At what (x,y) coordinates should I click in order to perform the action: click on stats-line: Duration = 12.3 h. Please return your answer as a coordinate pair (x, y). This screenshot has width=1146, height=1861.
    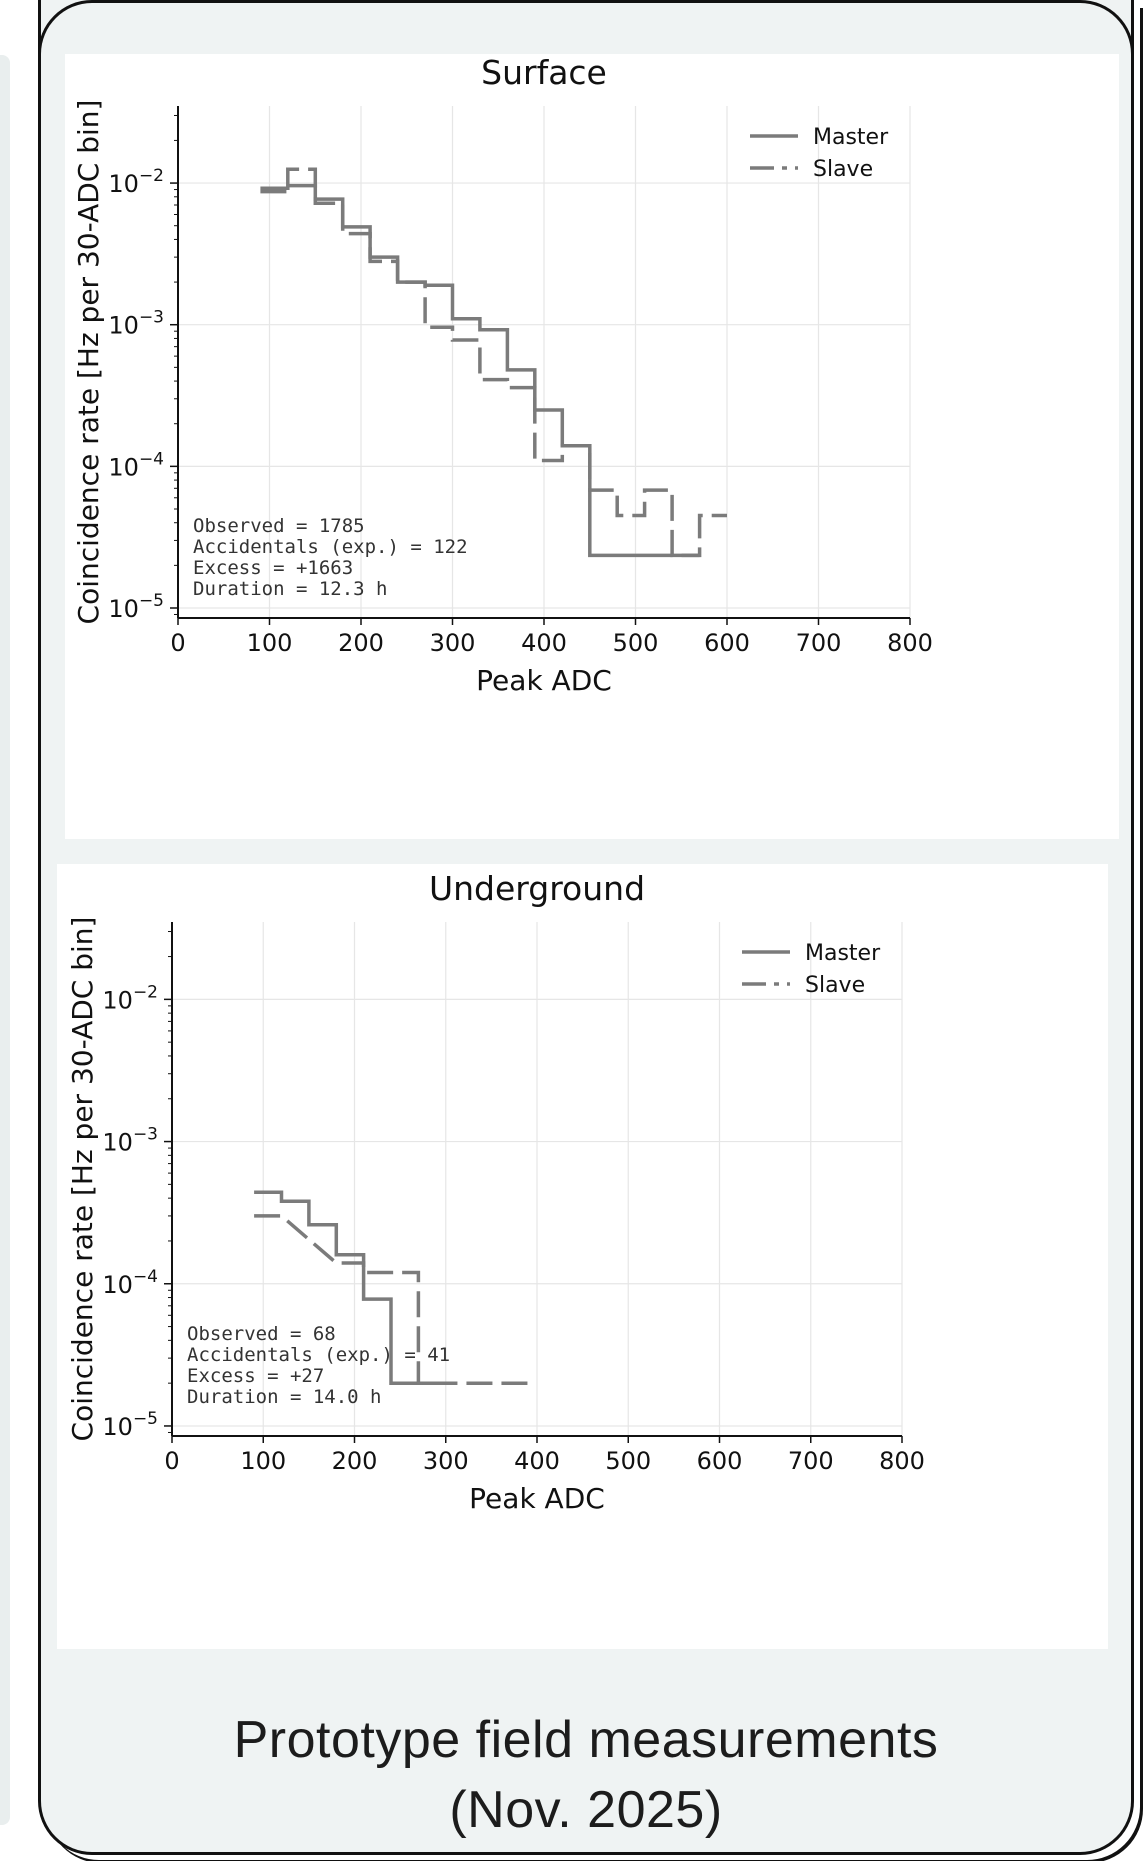
    Looking at the image, I should click on (290, 589).